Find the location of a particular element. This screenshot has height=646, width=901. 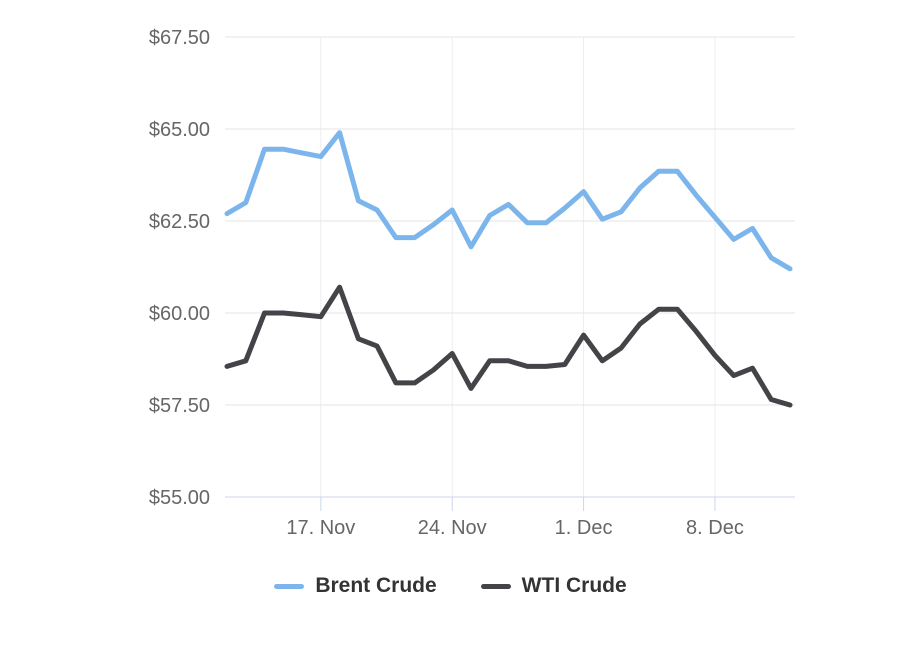

y-axis-label: $62.50 is located at coordinates (179, 222).